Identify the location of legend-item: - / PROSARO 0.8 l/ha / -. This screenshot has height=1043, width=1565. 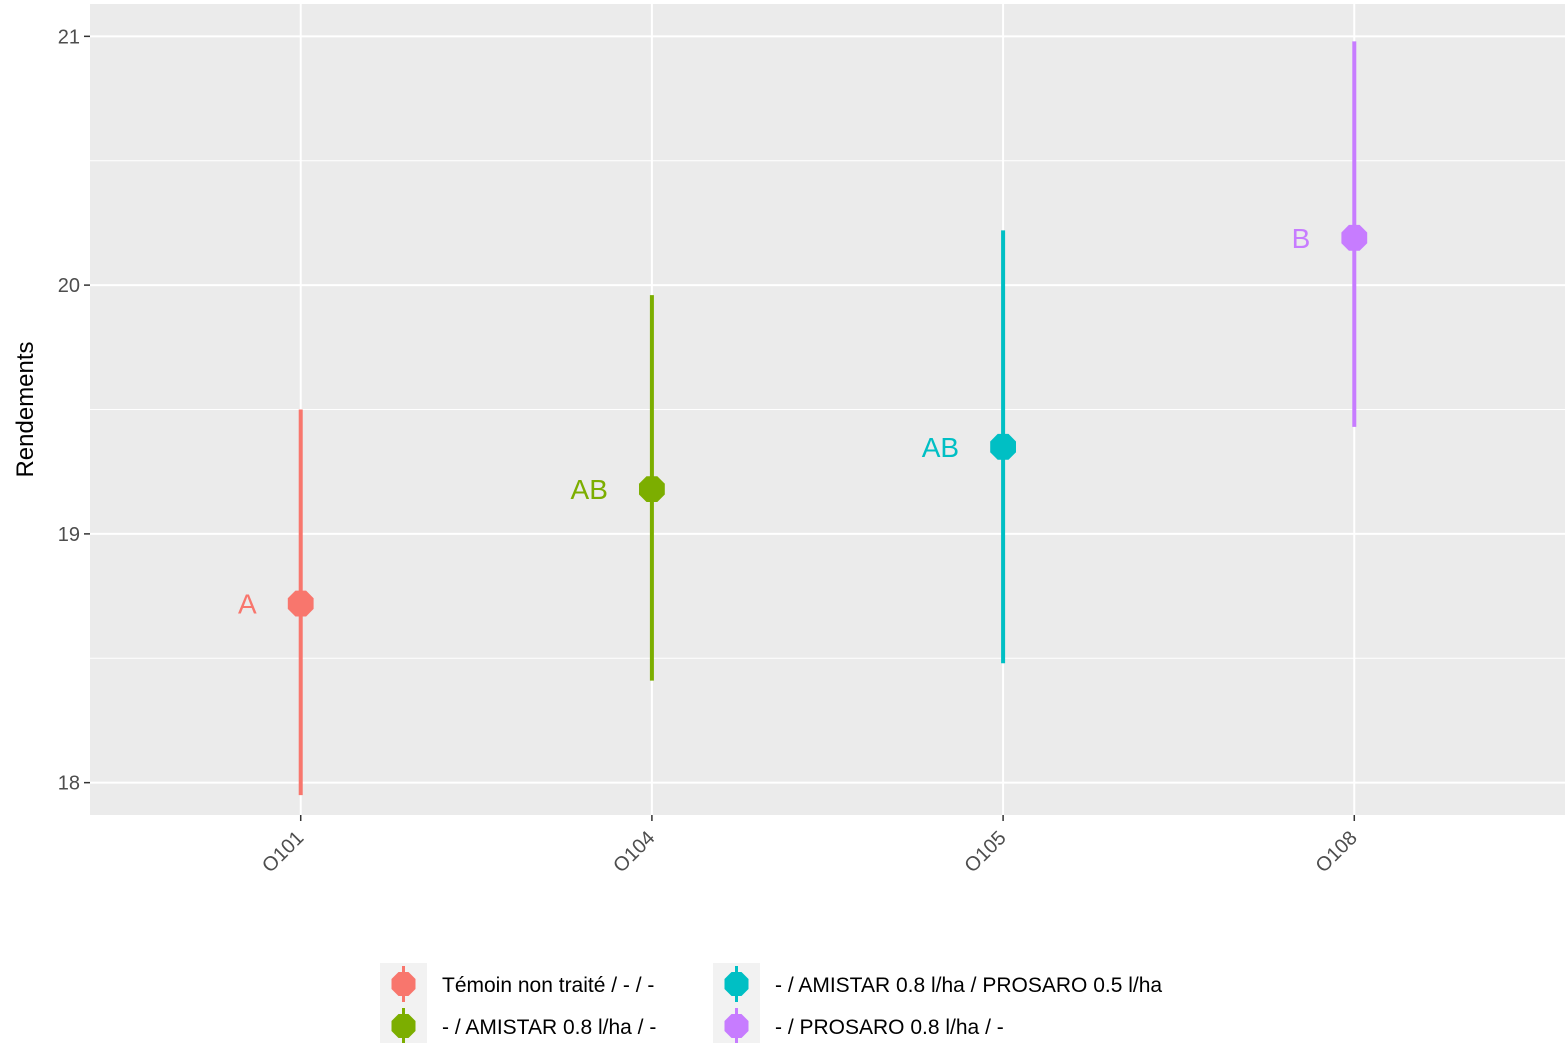
(858, 1024).